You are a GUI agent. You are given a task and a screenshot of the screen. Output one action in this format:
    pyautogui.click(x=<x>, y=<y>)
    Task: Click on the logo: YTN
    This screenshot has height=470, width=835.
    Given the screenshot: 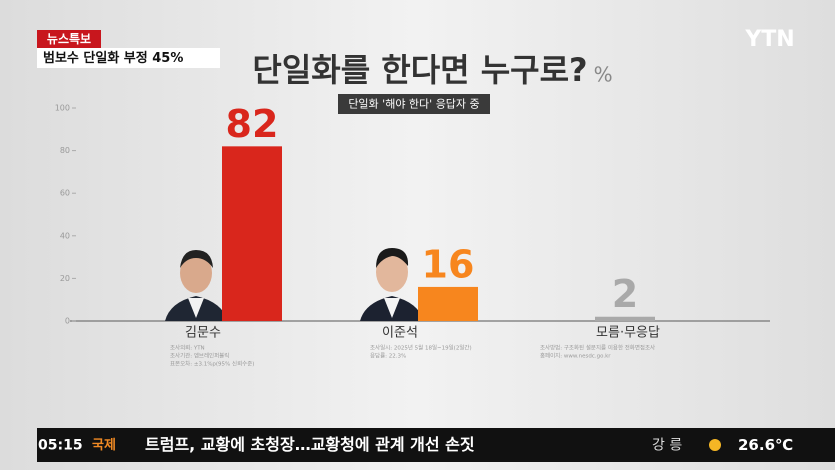 What is the action you would take?
    pyautogui.click(x=769, y=39)
    